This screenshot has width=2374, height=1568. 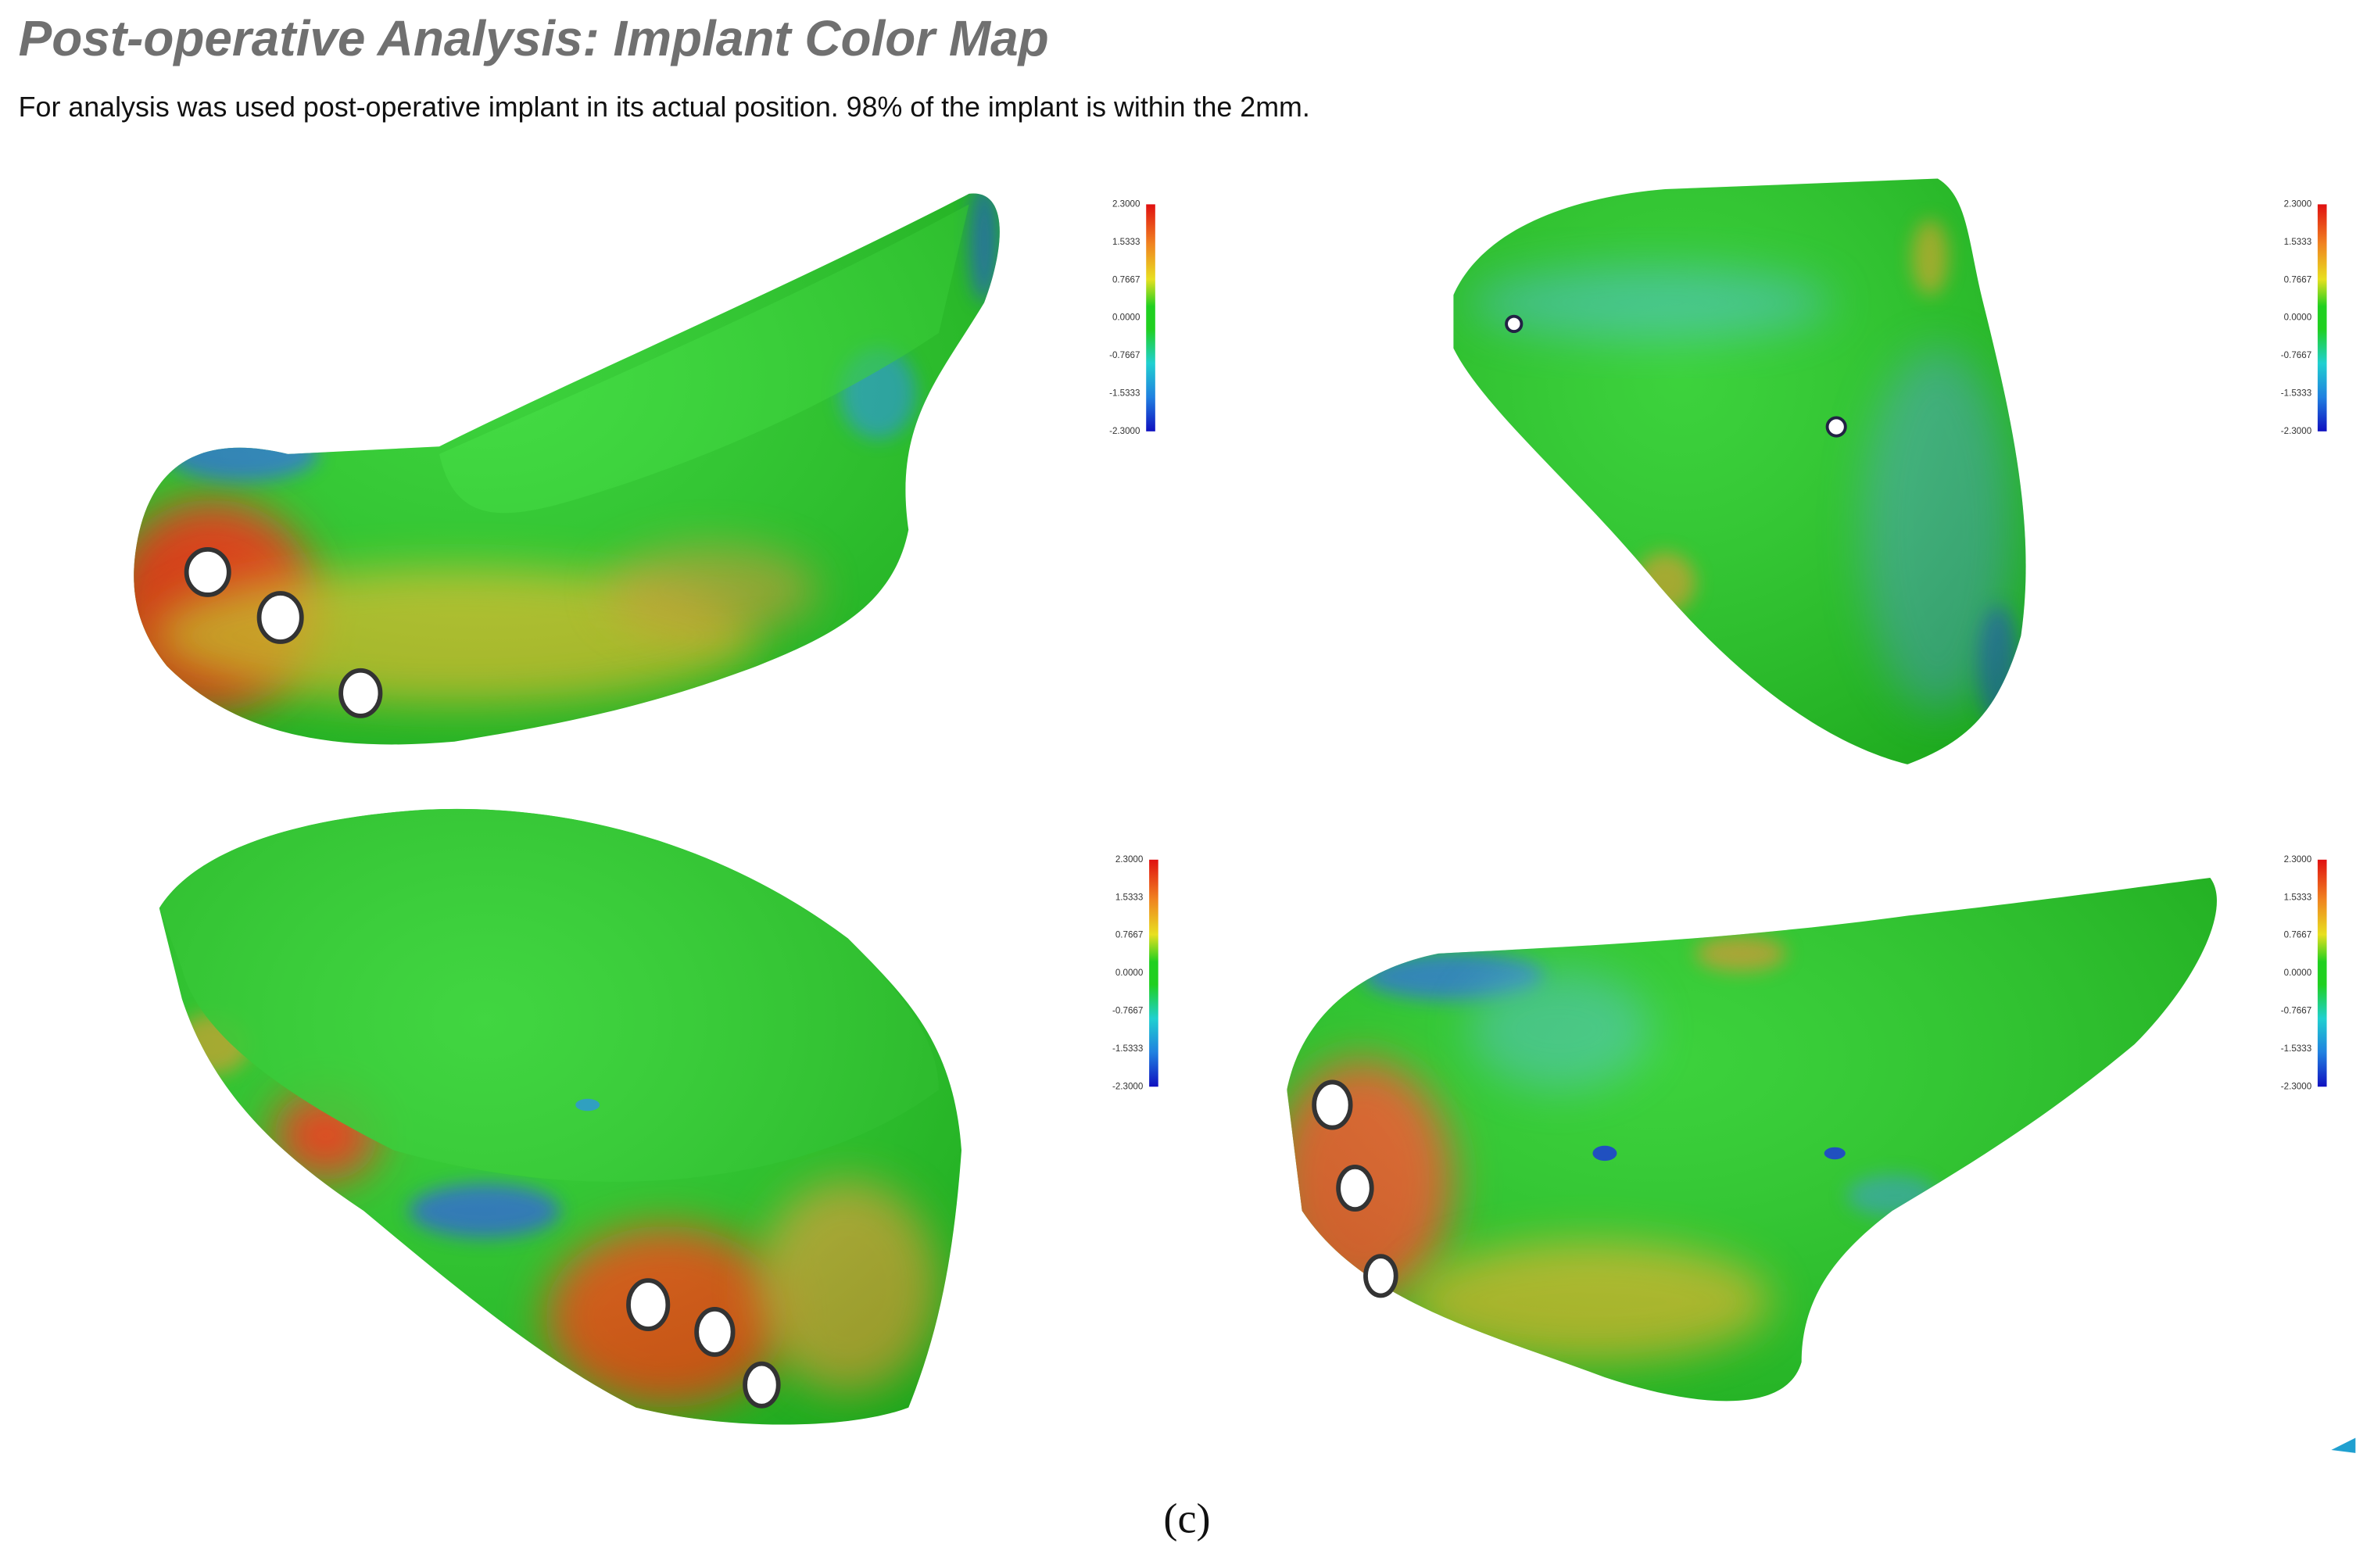 What do you see at coordinates (2343, 1445) in the screenshot?
I see `marker` at bounding box center [2343, 1445].